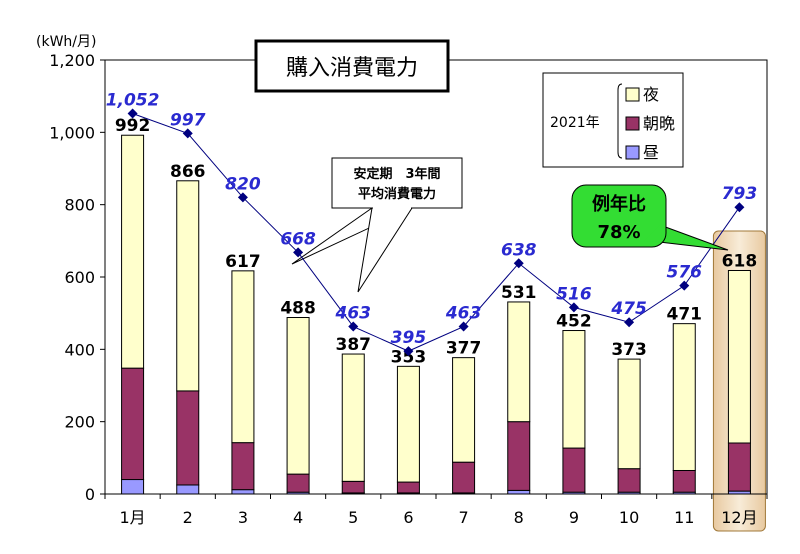  I want to click on total-label: 452, so click(574, 322).